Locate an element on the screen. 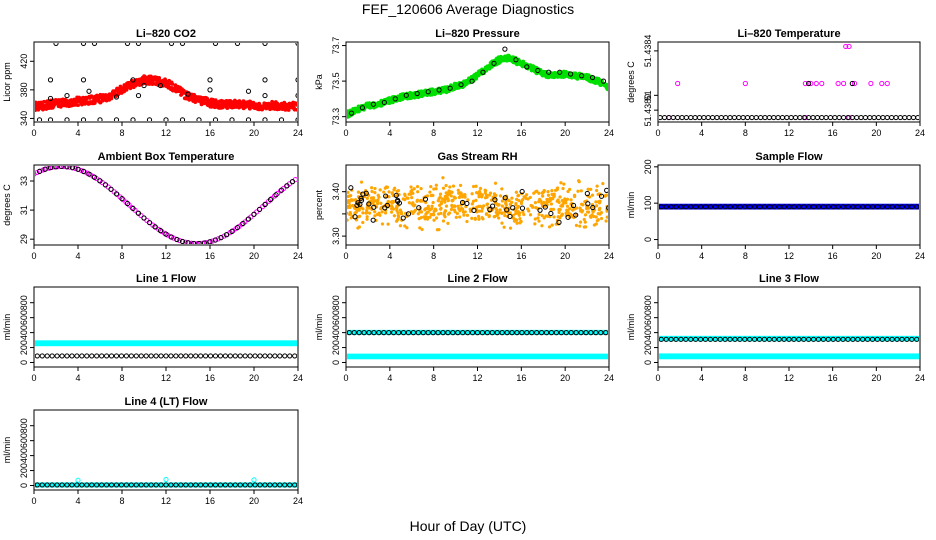  y-tick-label: 800 is located at coordinates (24, 302).